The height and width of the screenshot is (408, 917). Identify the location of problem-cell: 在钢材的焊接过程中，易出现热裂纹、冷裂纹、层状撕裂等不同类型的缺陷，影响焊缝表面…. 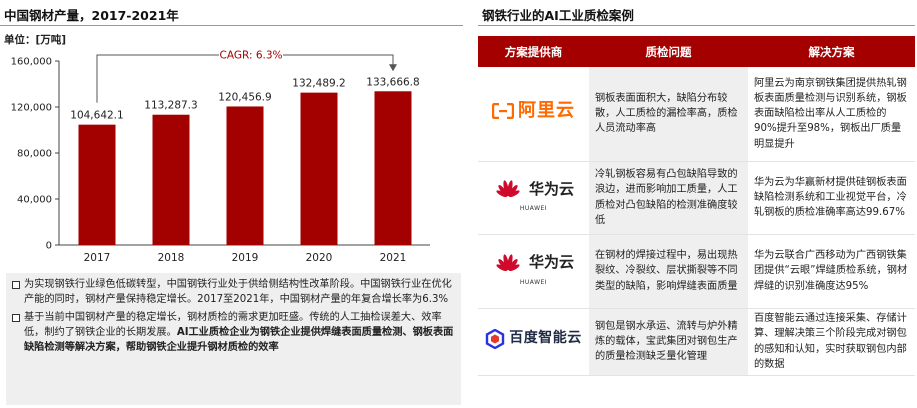
(668, 271).